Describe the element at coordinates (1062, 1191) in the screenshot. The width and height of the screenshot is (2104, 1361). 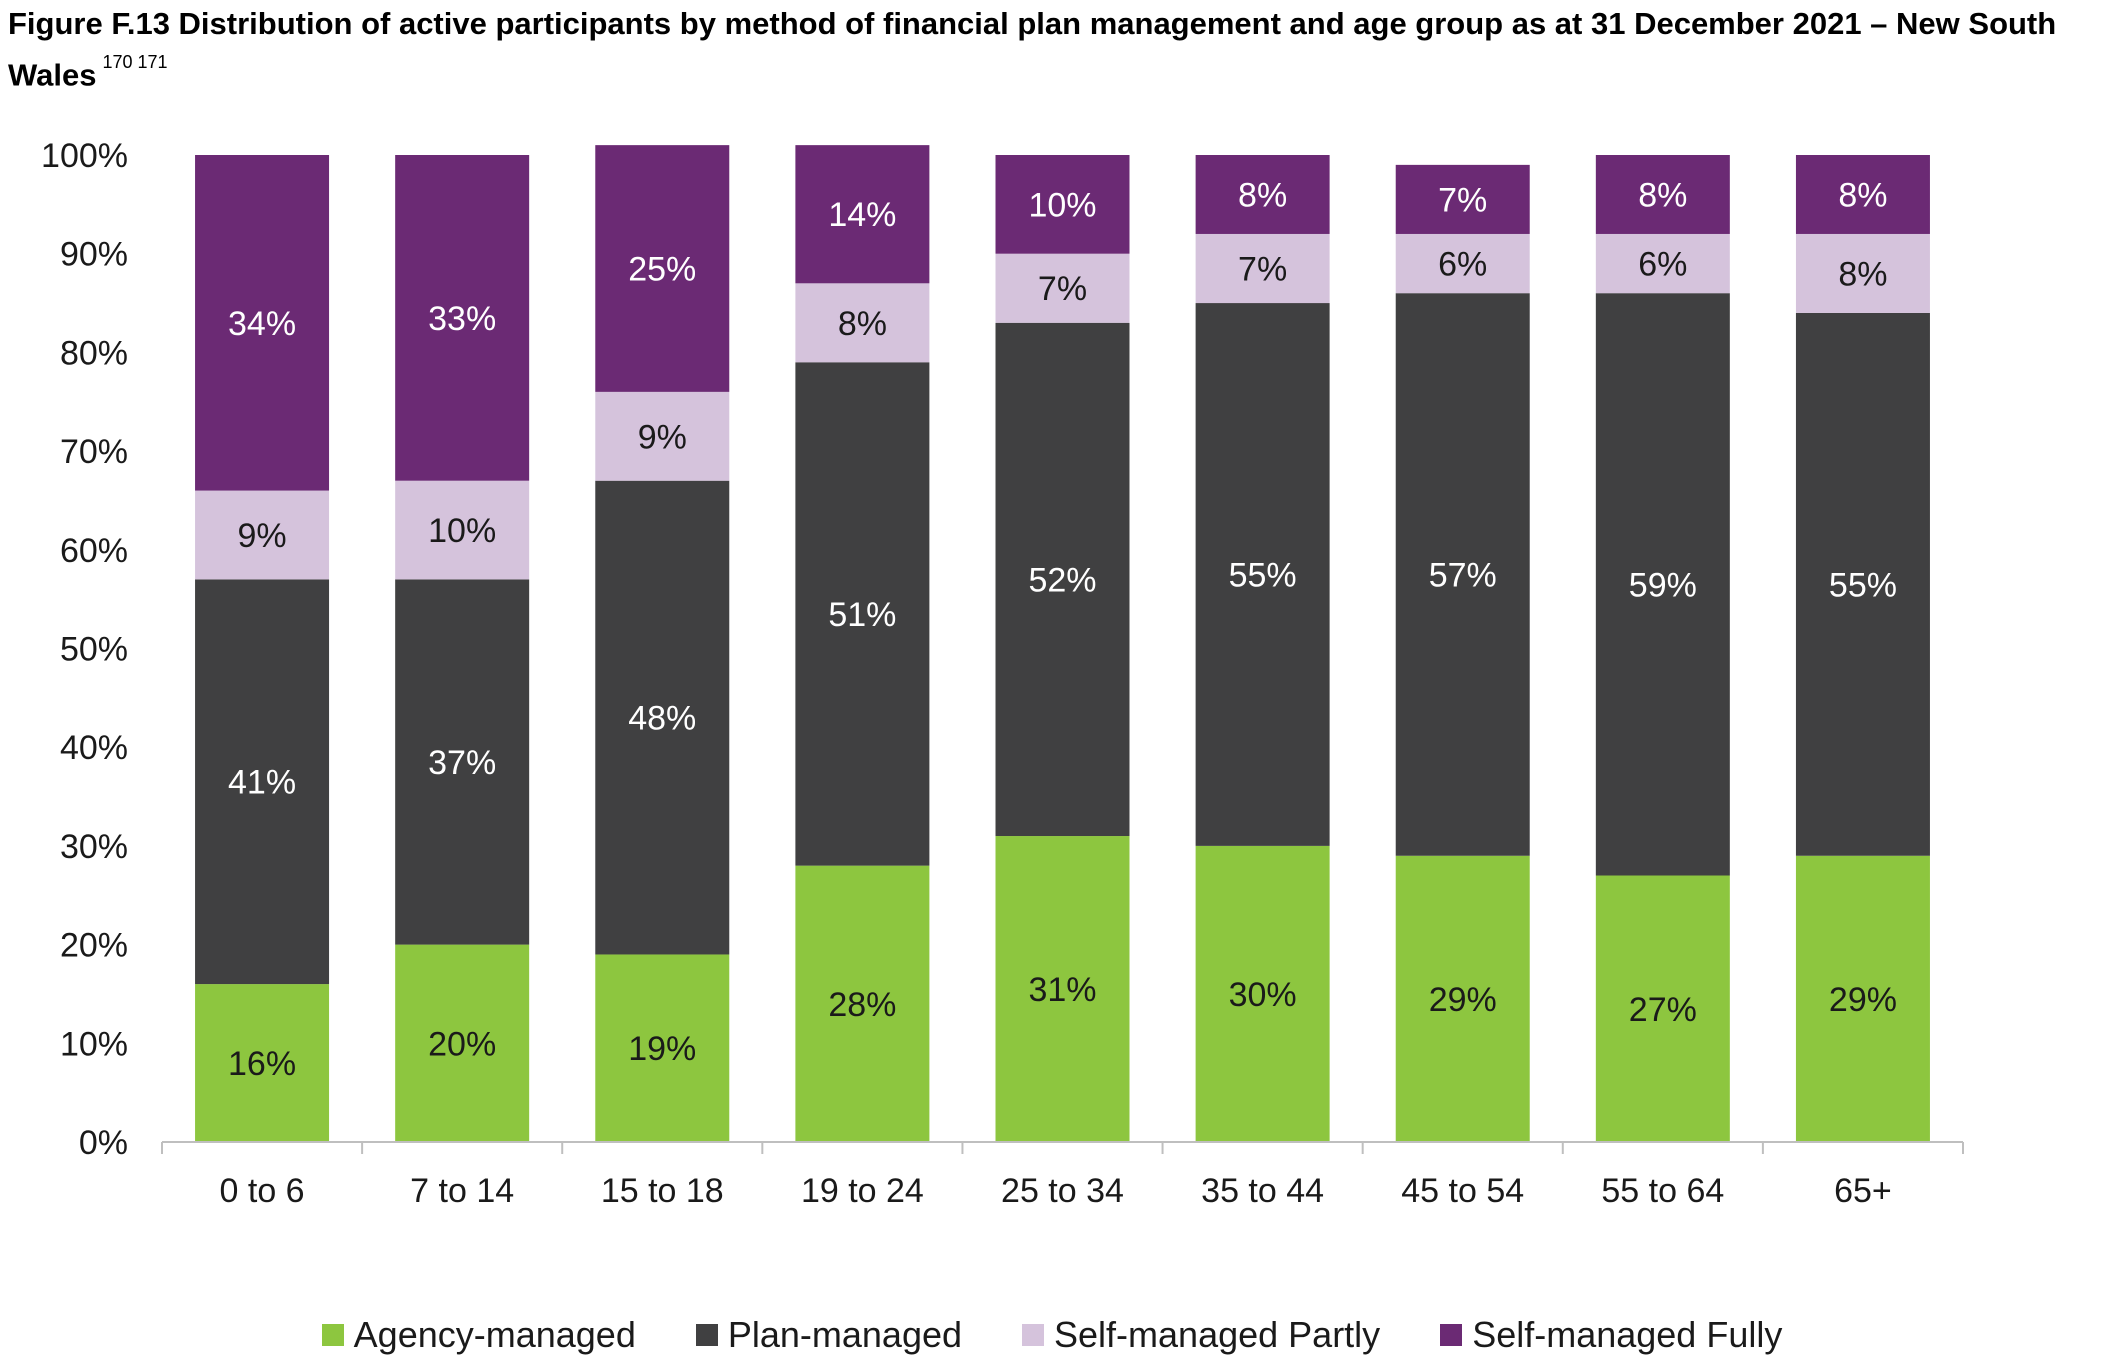
I see `x-tick-label: 25 to 34` at that location.